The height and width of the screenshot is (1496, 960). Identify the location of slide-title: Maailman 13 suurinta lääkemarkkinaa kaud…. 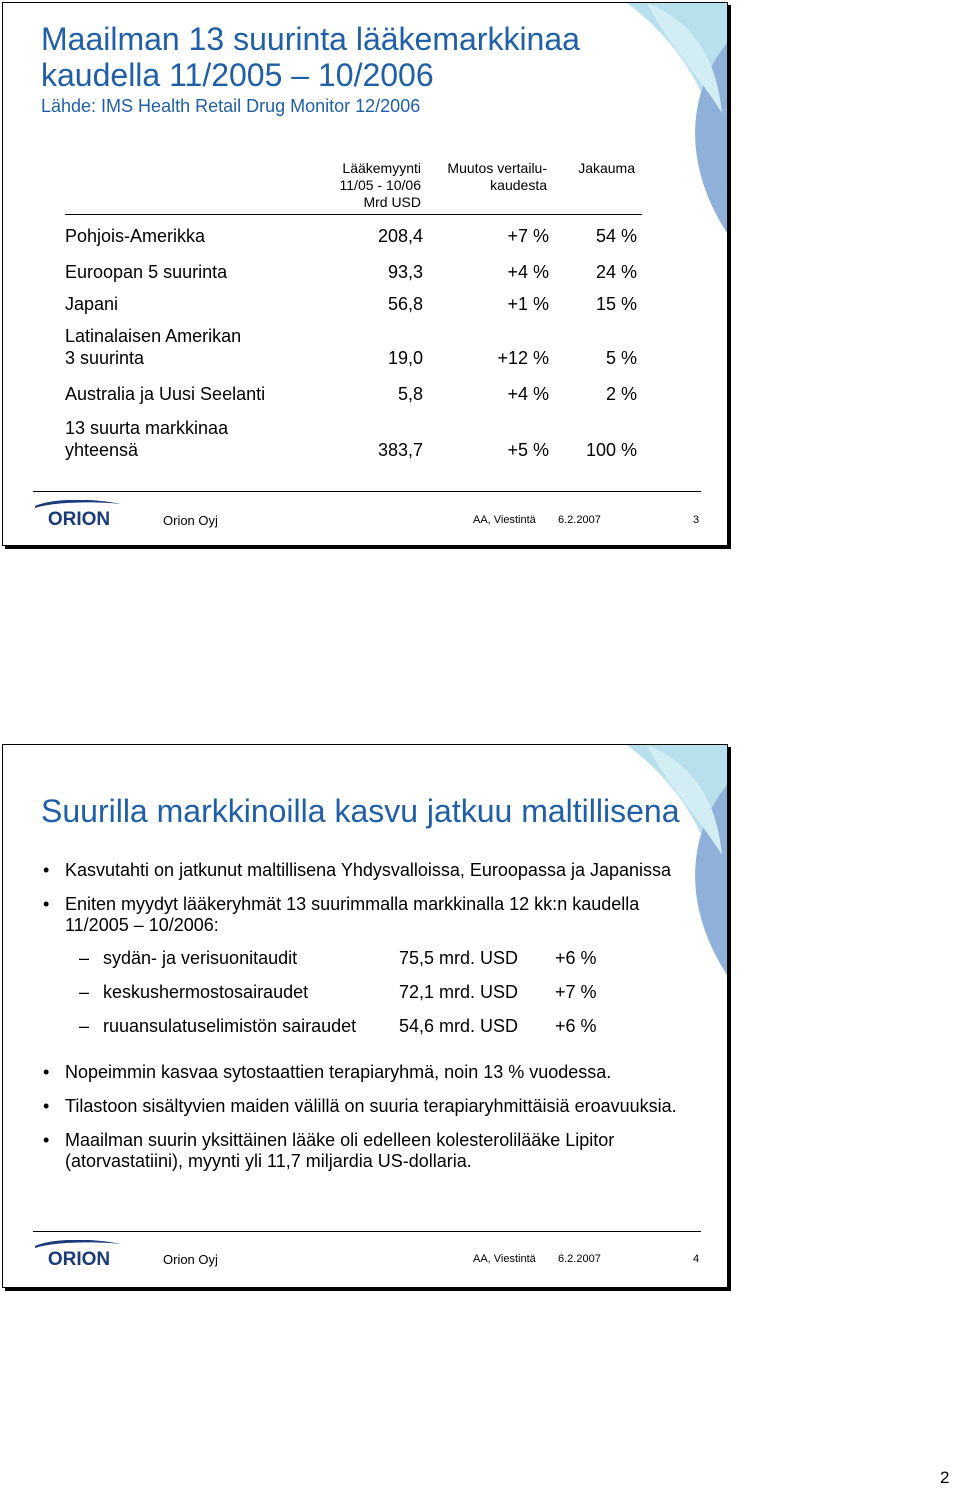
(351, 57).